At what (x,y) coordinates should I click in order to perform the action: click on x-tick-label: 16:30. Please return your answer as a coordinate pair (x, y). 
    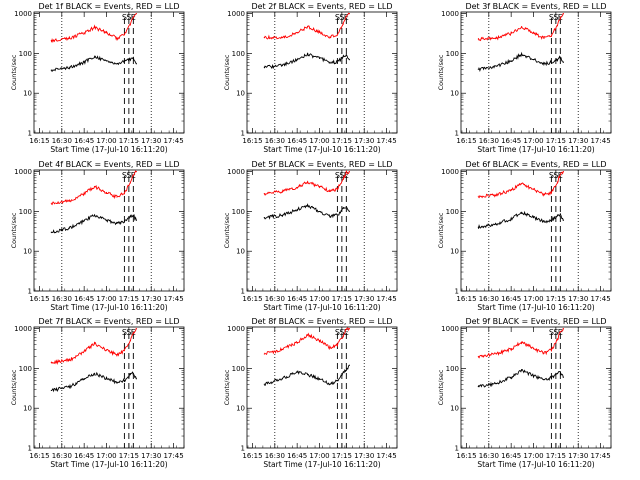
    Looking at the image, I should click on (62, 456).